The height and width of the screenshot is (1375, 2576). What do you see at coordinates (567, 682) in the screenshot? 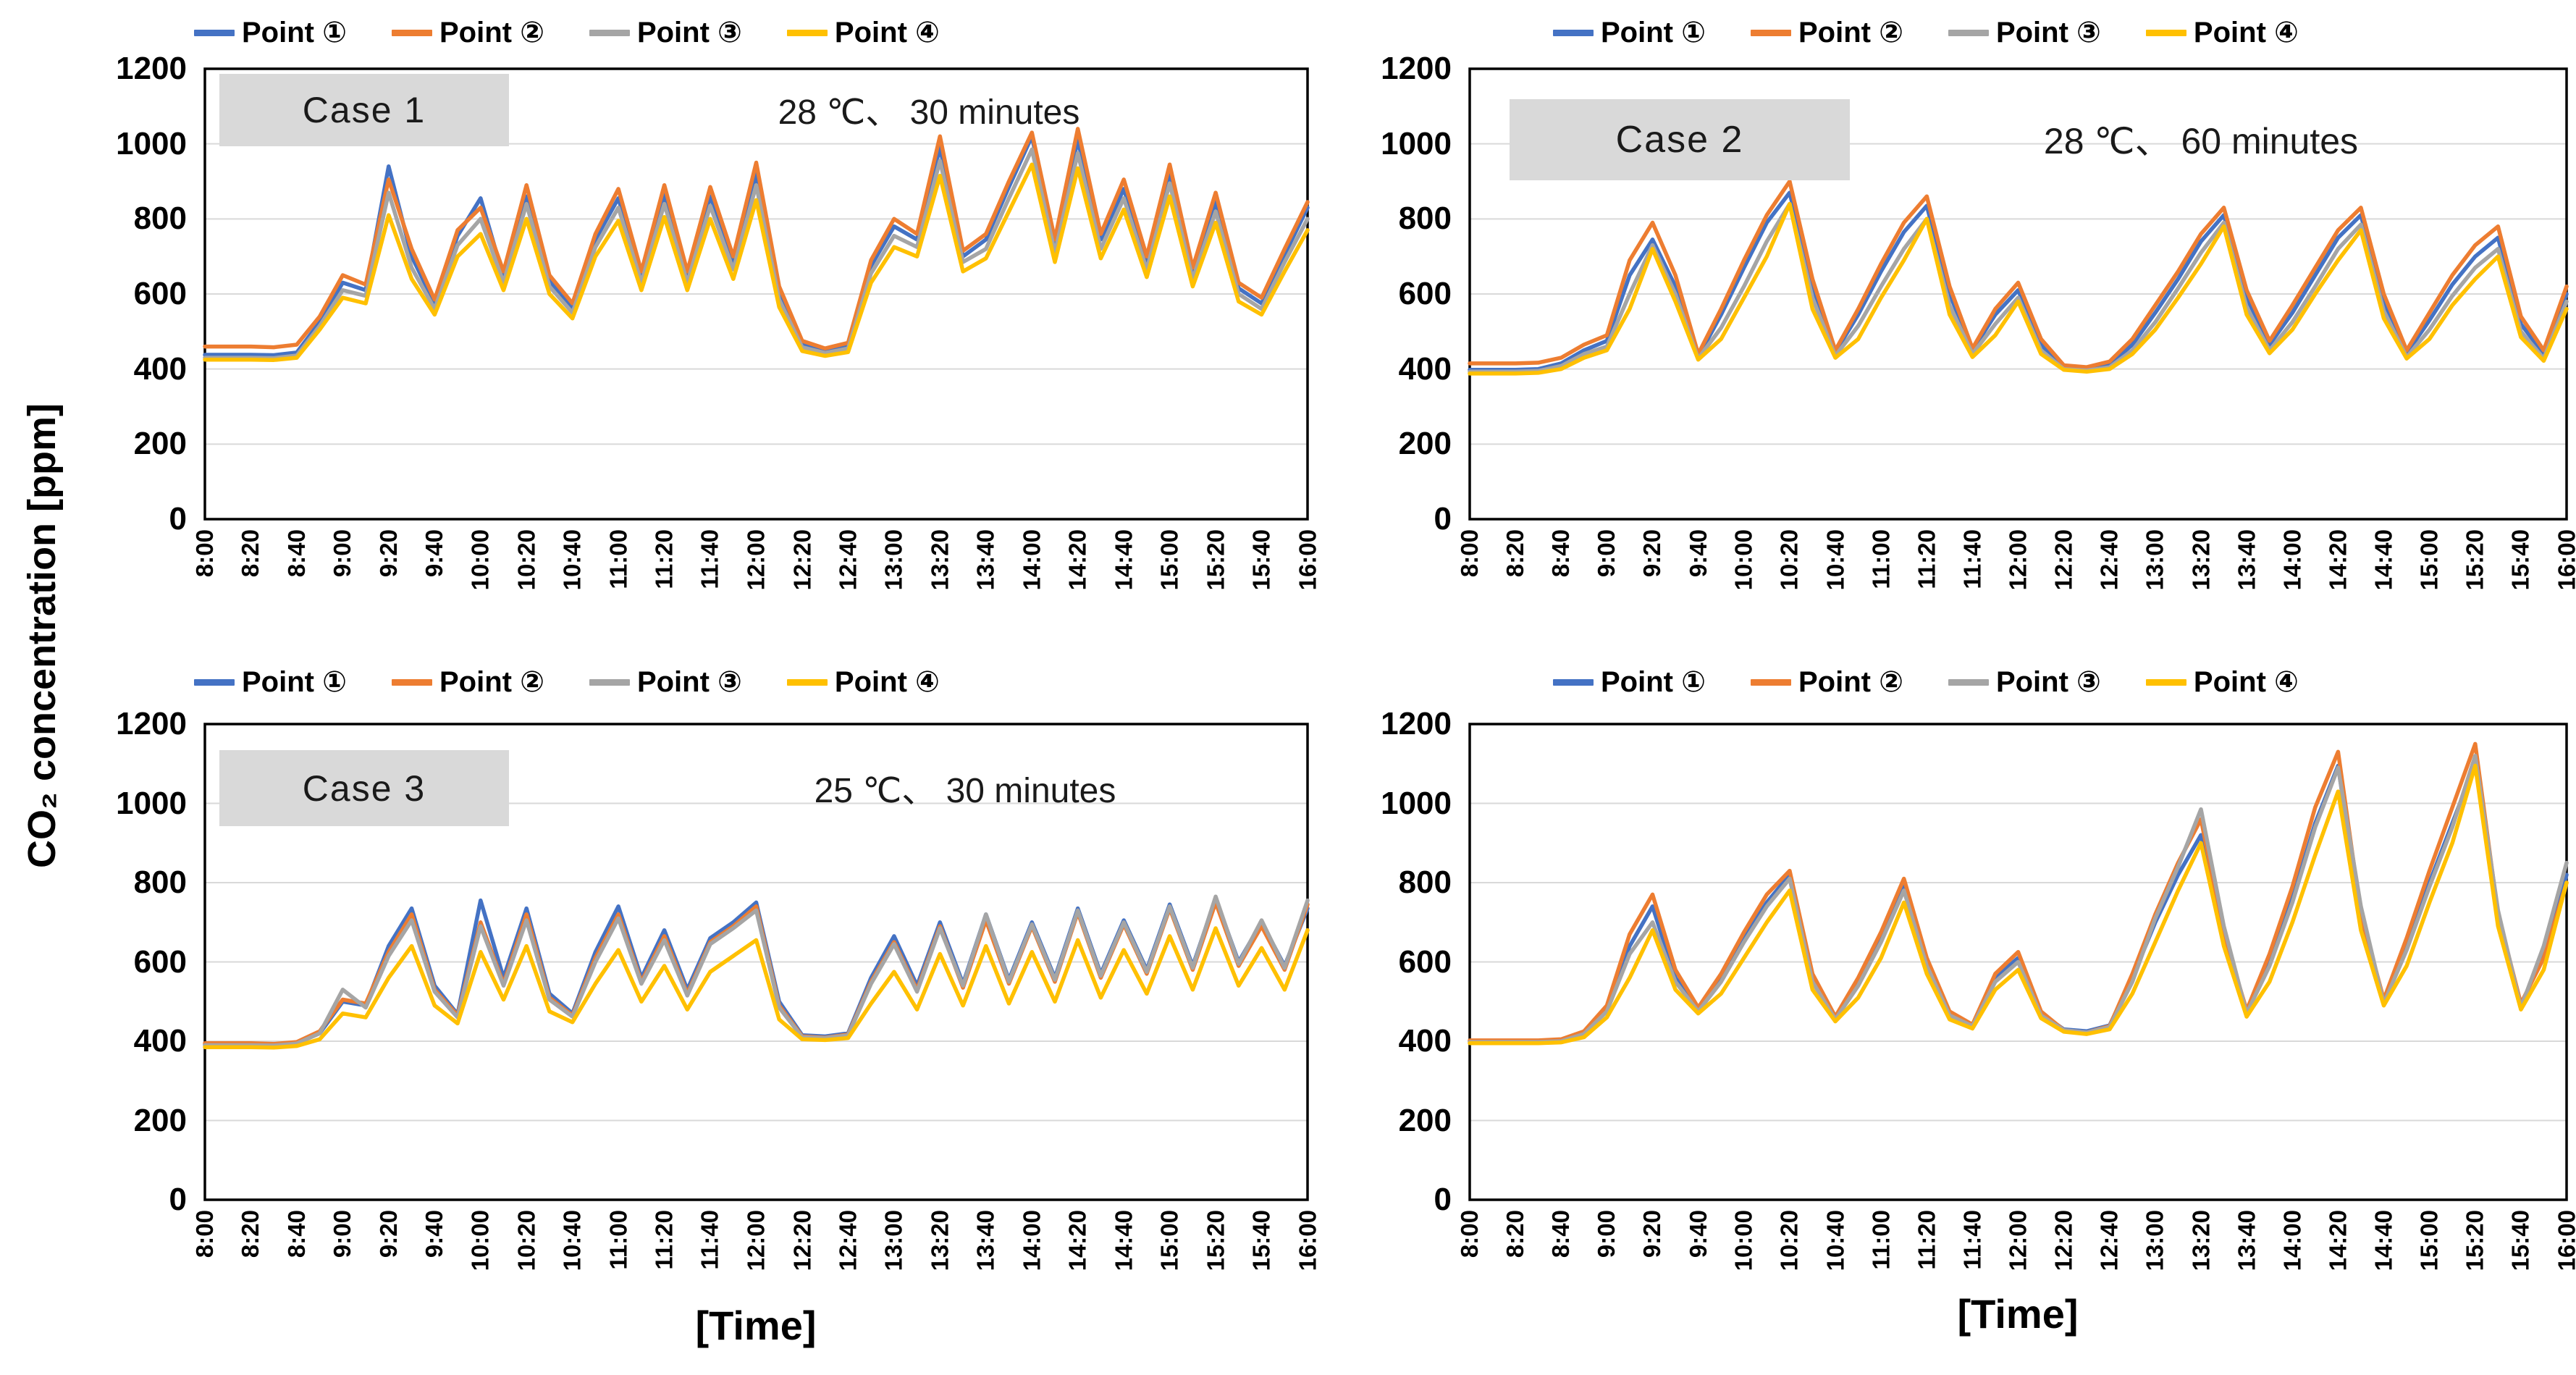
I see `legend-case-3: Point ① Point ② Point ③ Point ④` at bounding box center [567, 682].